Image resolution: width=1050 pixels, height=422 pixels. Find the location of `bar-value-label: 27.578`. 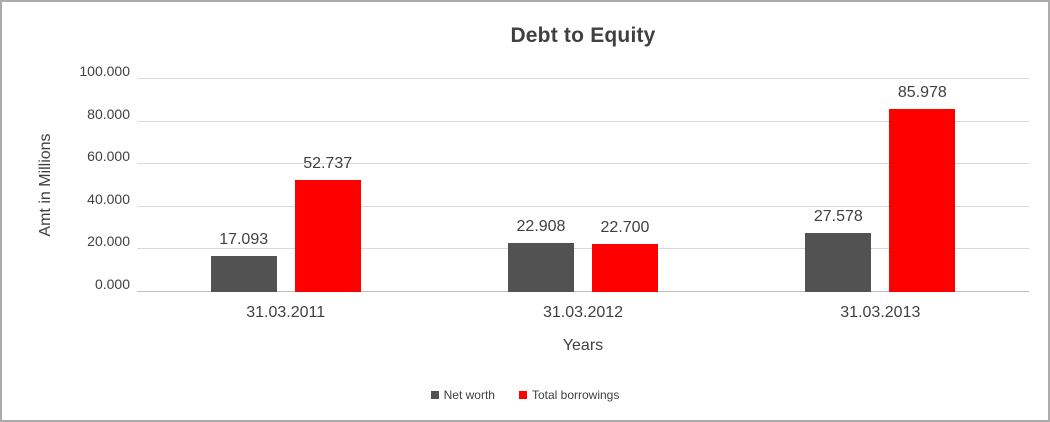

bar-value-label: 27.578 is located at coordinates (838, 216).